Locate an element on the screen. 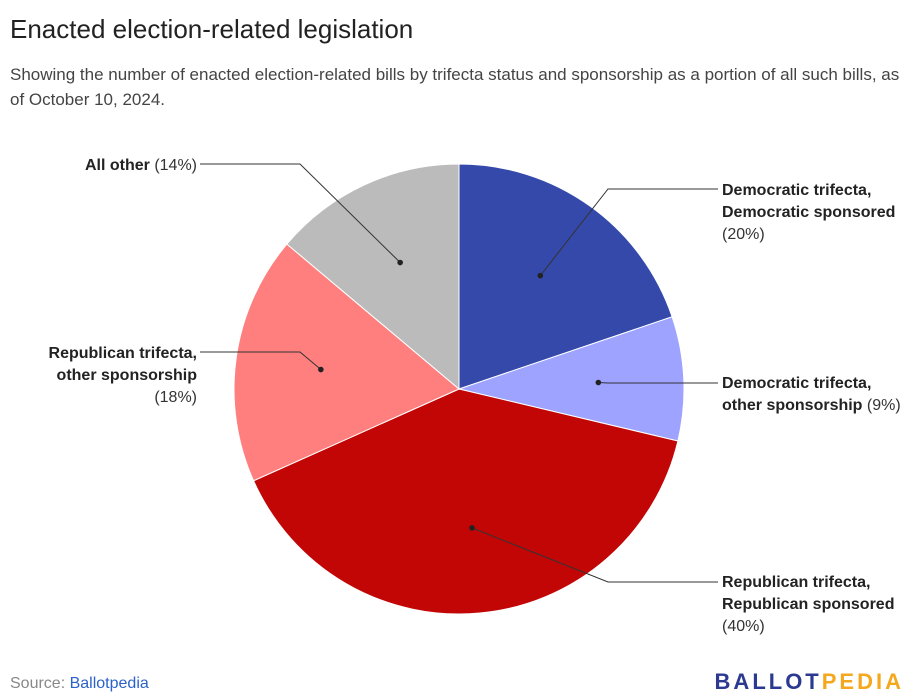 The height and width of the screenshot is (699, 922). chart-title: Enacted election-related legislation is located at coordinates (212, 29).